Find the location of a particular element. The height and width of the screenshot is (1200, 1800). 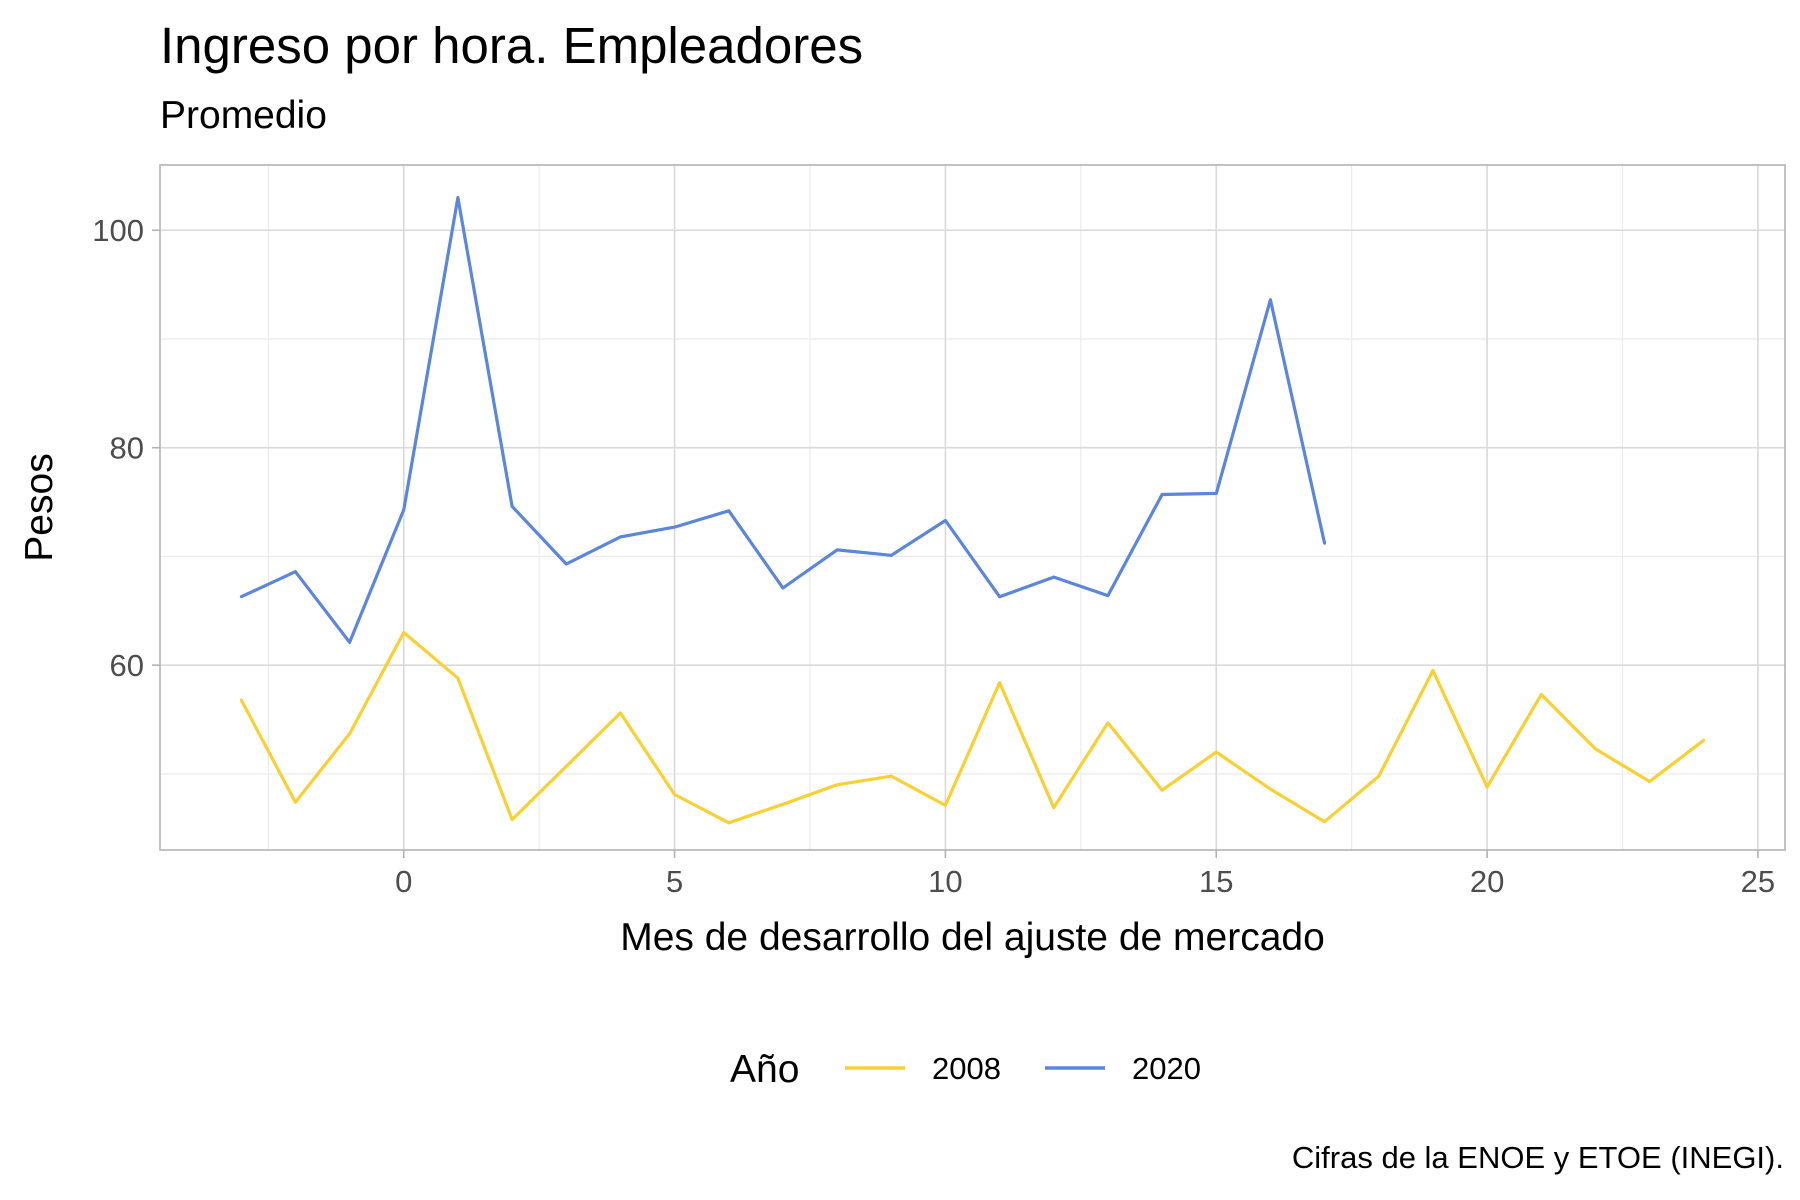

y-tick-label: 100 is located at coordinates (118, 230).